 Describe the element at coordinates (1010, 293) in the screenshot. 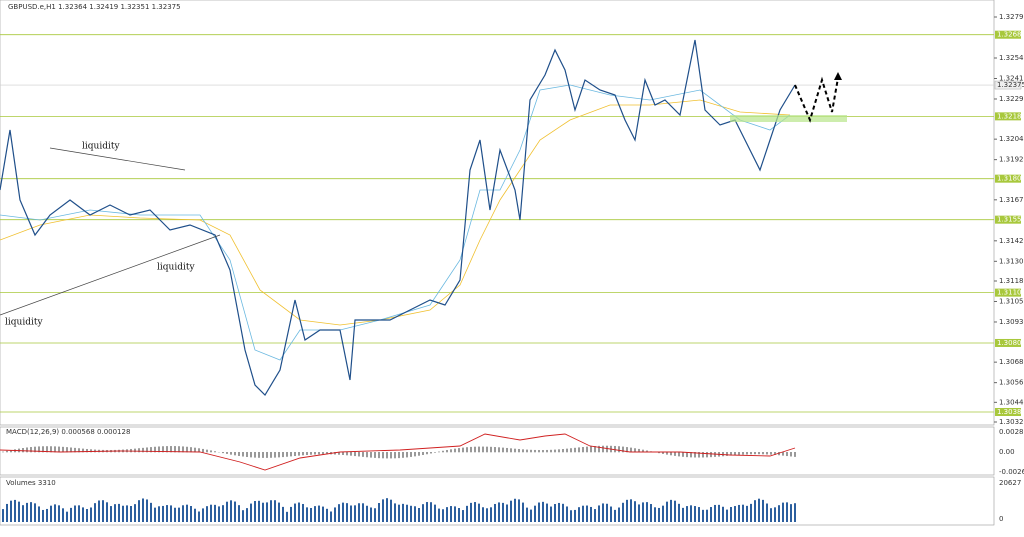

I see `level-label: 1.31109` at that location.